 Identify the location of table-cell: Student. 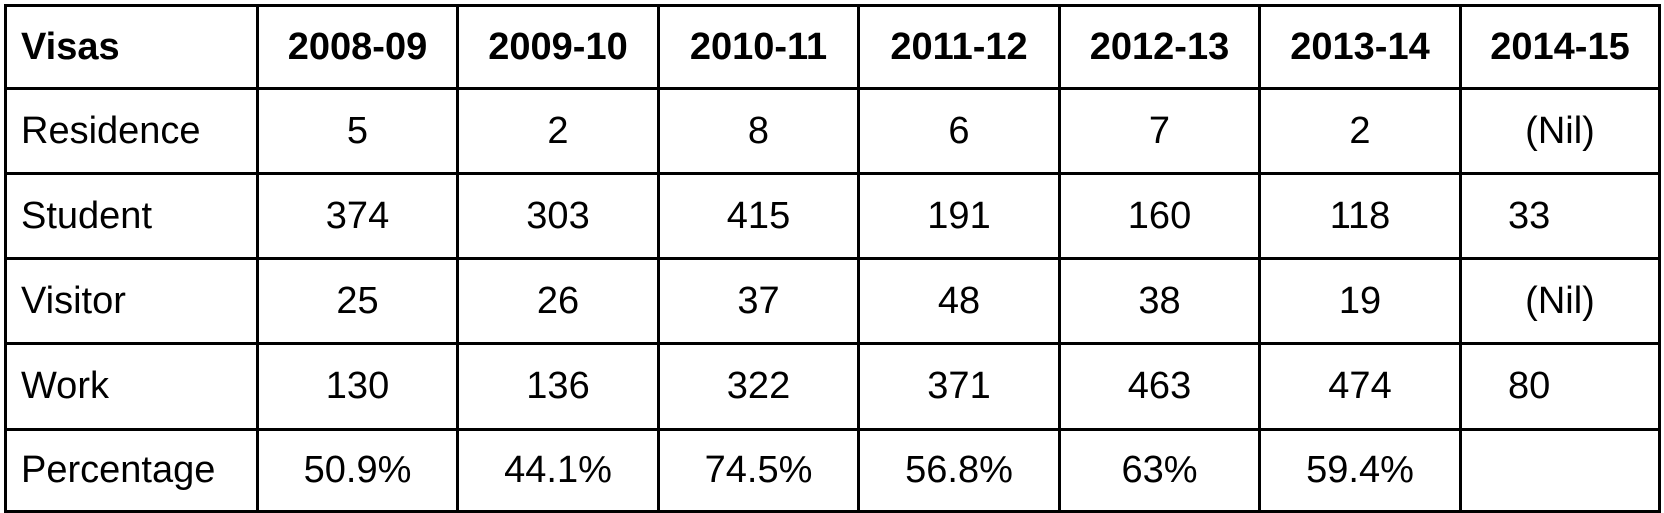
(131, 216).